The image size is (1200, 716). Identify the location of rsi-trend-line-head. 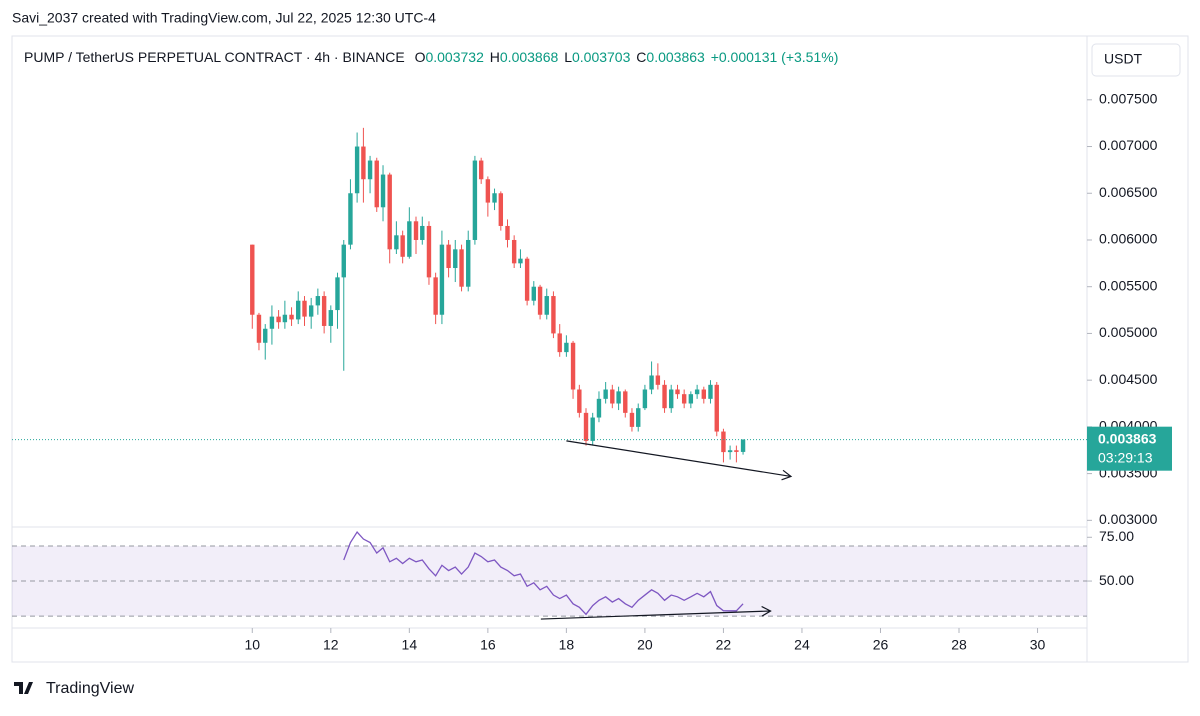
(766, 611).